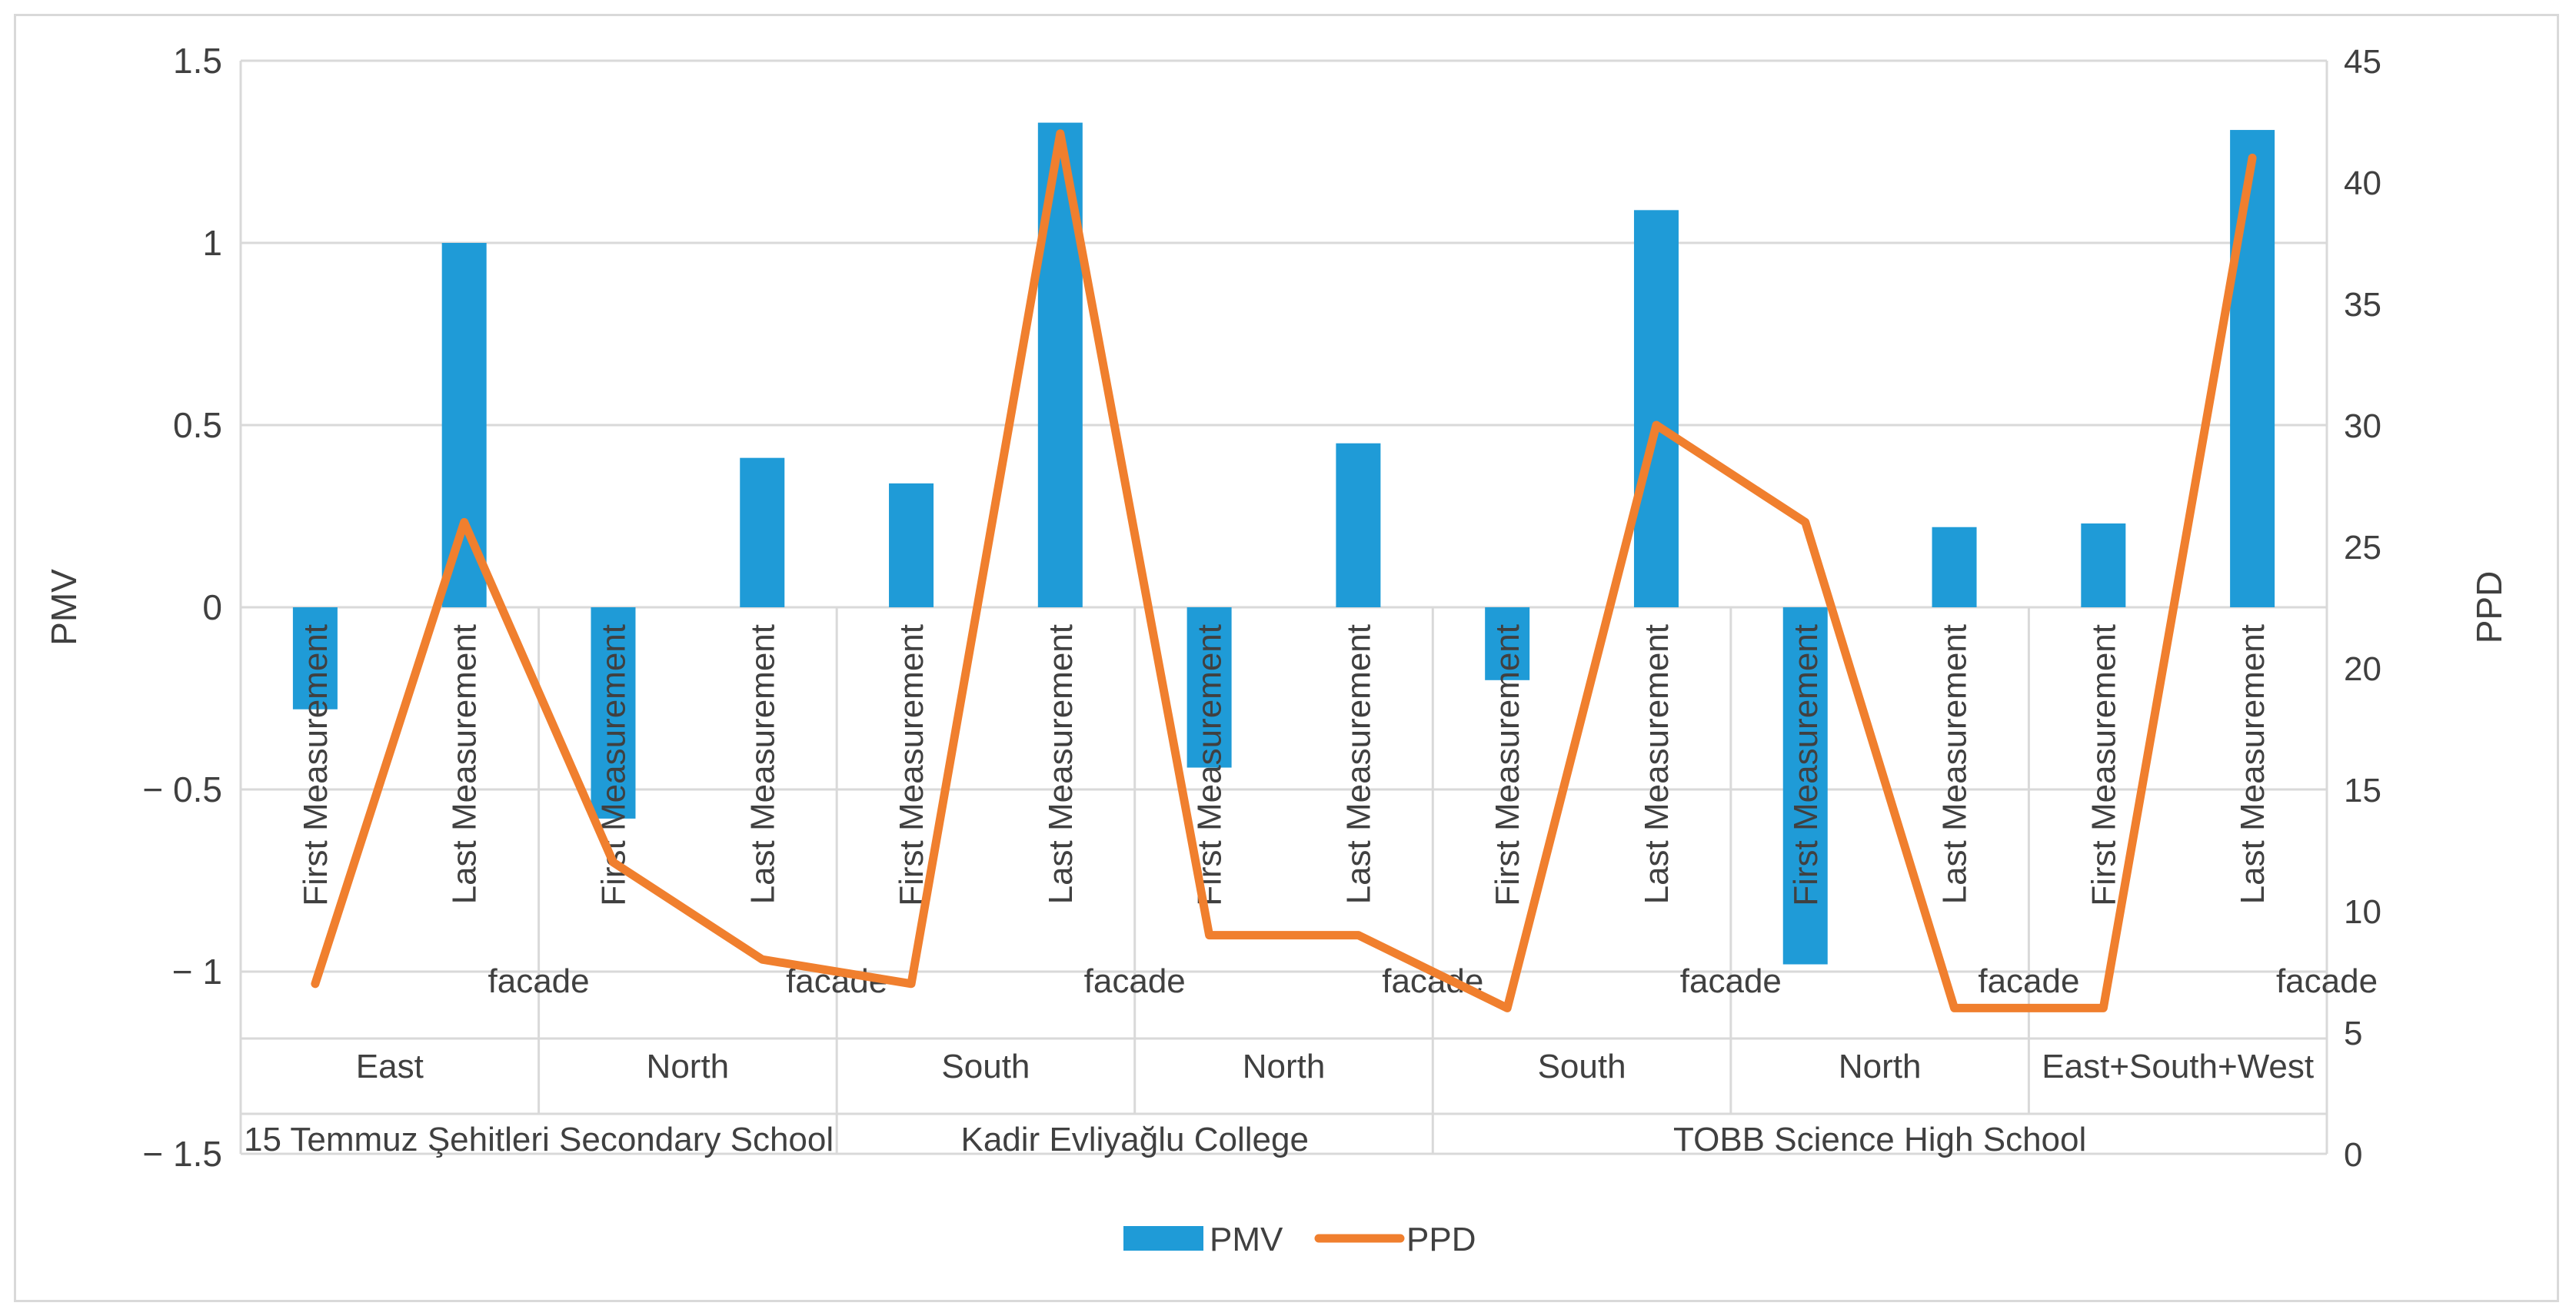 This screenshot has height=1316, width=2576. I want to click on left-tick-label: − 1, so click(197, 972).